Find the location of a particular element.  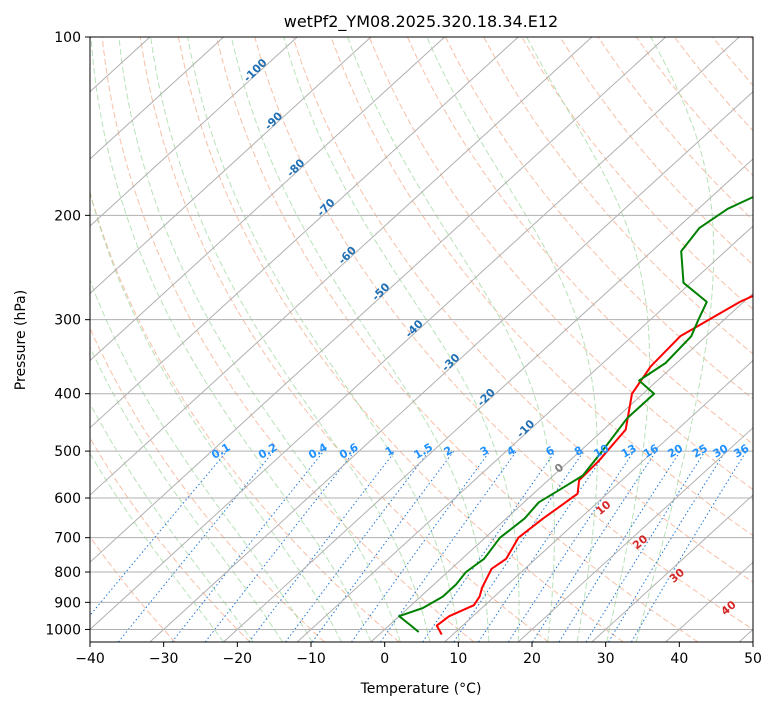

x-tick-label: −40 is located at coordinates (90, 659).